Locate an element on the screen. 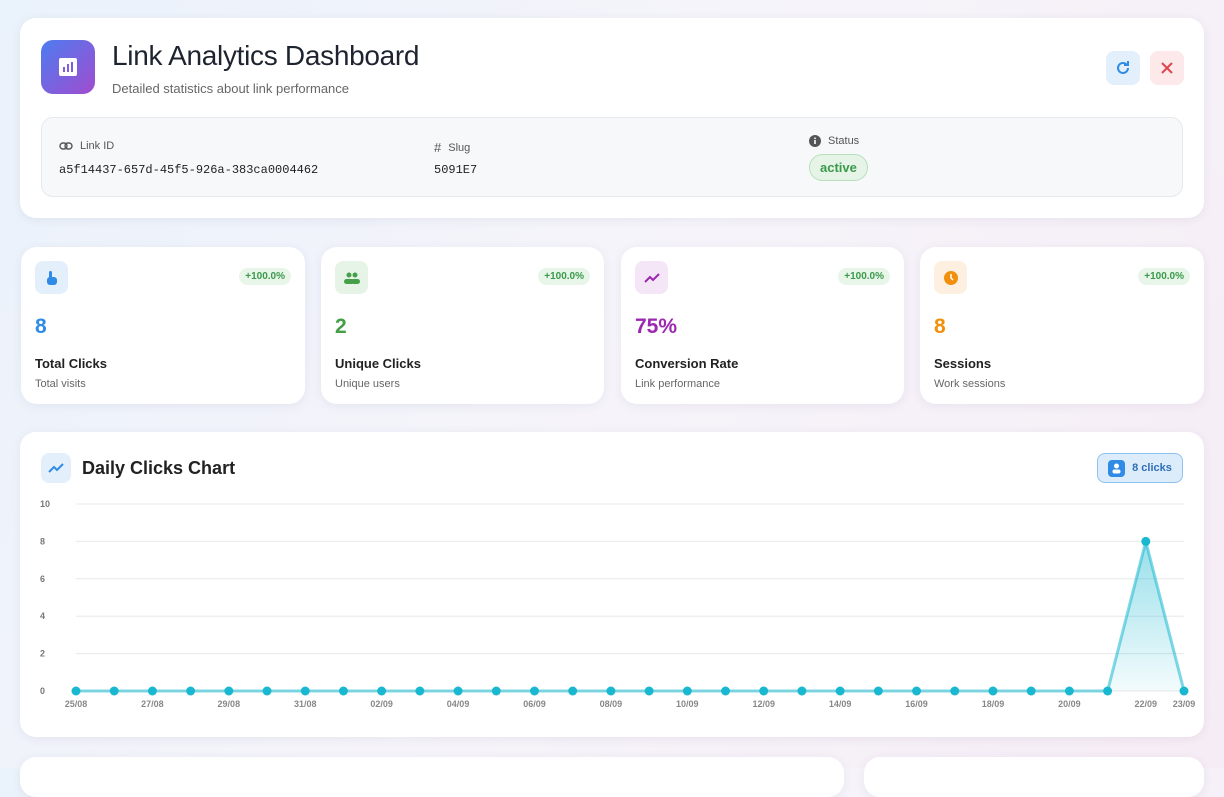 This screenshot has height=797, width=1224. label: Slug is located at coordinates (459, 147).